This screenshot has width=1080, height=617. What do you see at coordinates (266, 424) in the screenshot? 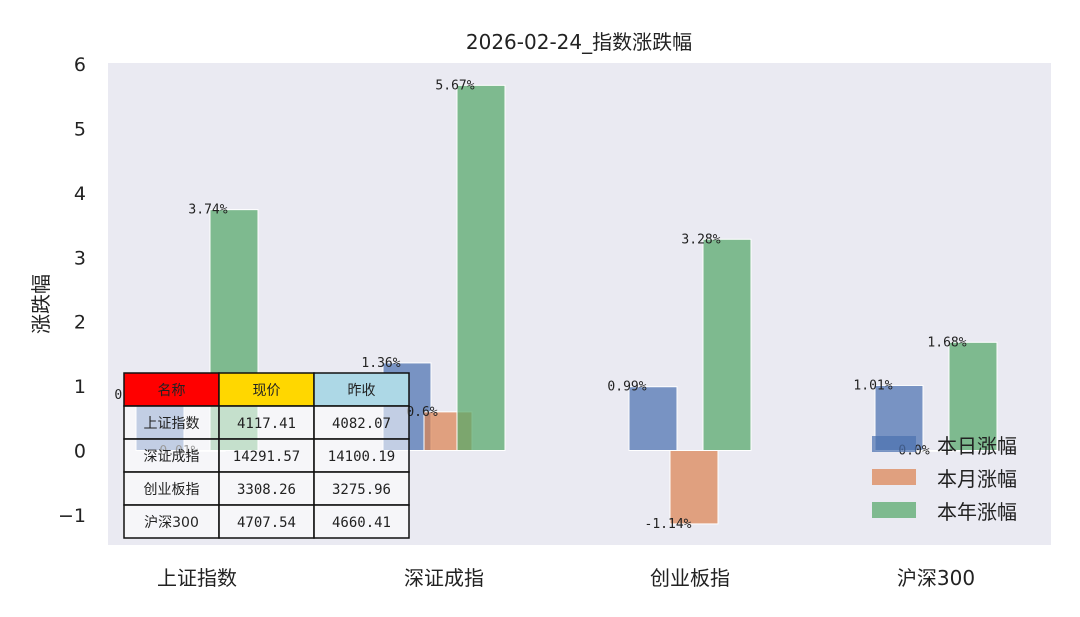
I see `table-cell-text: 4117.41` at bounding box center [266, 424].